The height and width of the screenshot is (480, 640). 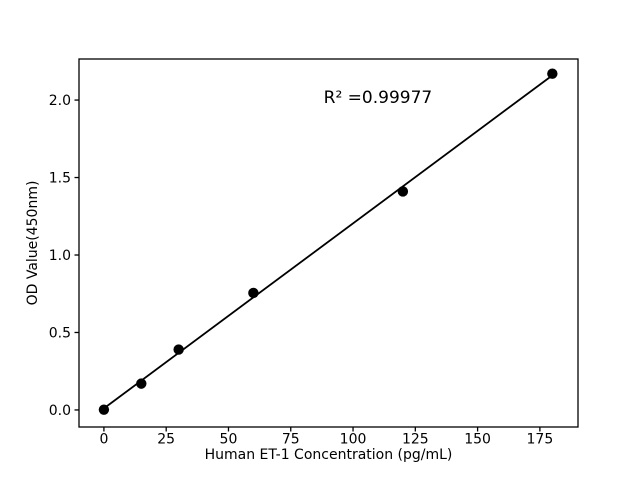 I want to click on x-tick-label: 0, so click(x=103, y=440).